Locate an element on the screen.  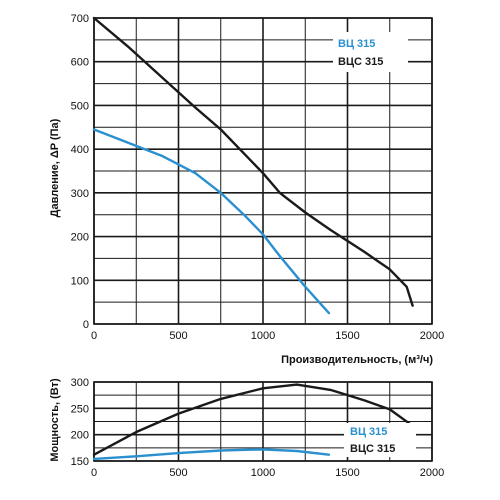
pressure-x-tick-label: 0 is located at coordinates (94, 336).